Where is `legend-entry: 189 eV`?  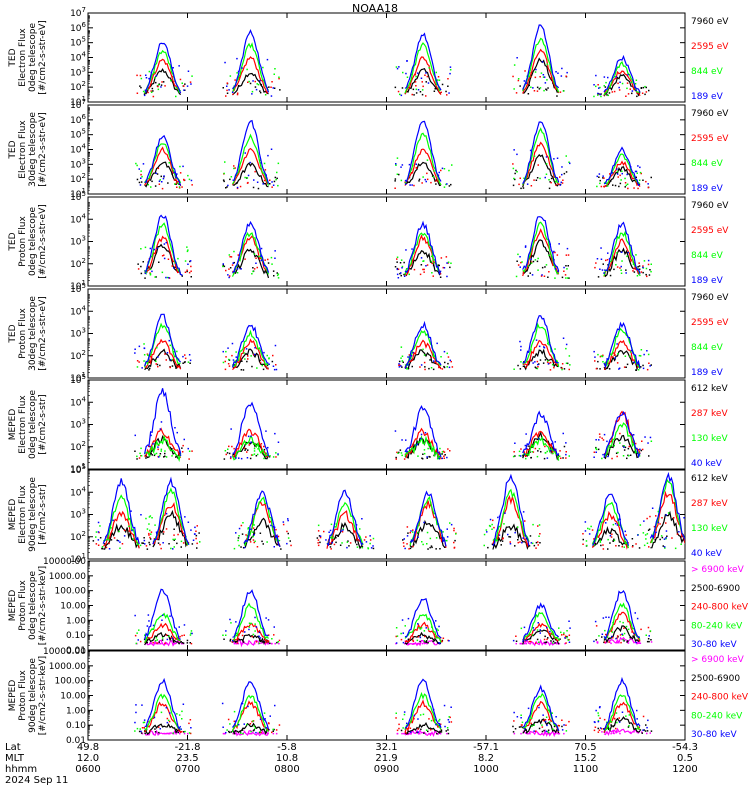
legend-entry: 189 eV is located at coordinates (707, 373).